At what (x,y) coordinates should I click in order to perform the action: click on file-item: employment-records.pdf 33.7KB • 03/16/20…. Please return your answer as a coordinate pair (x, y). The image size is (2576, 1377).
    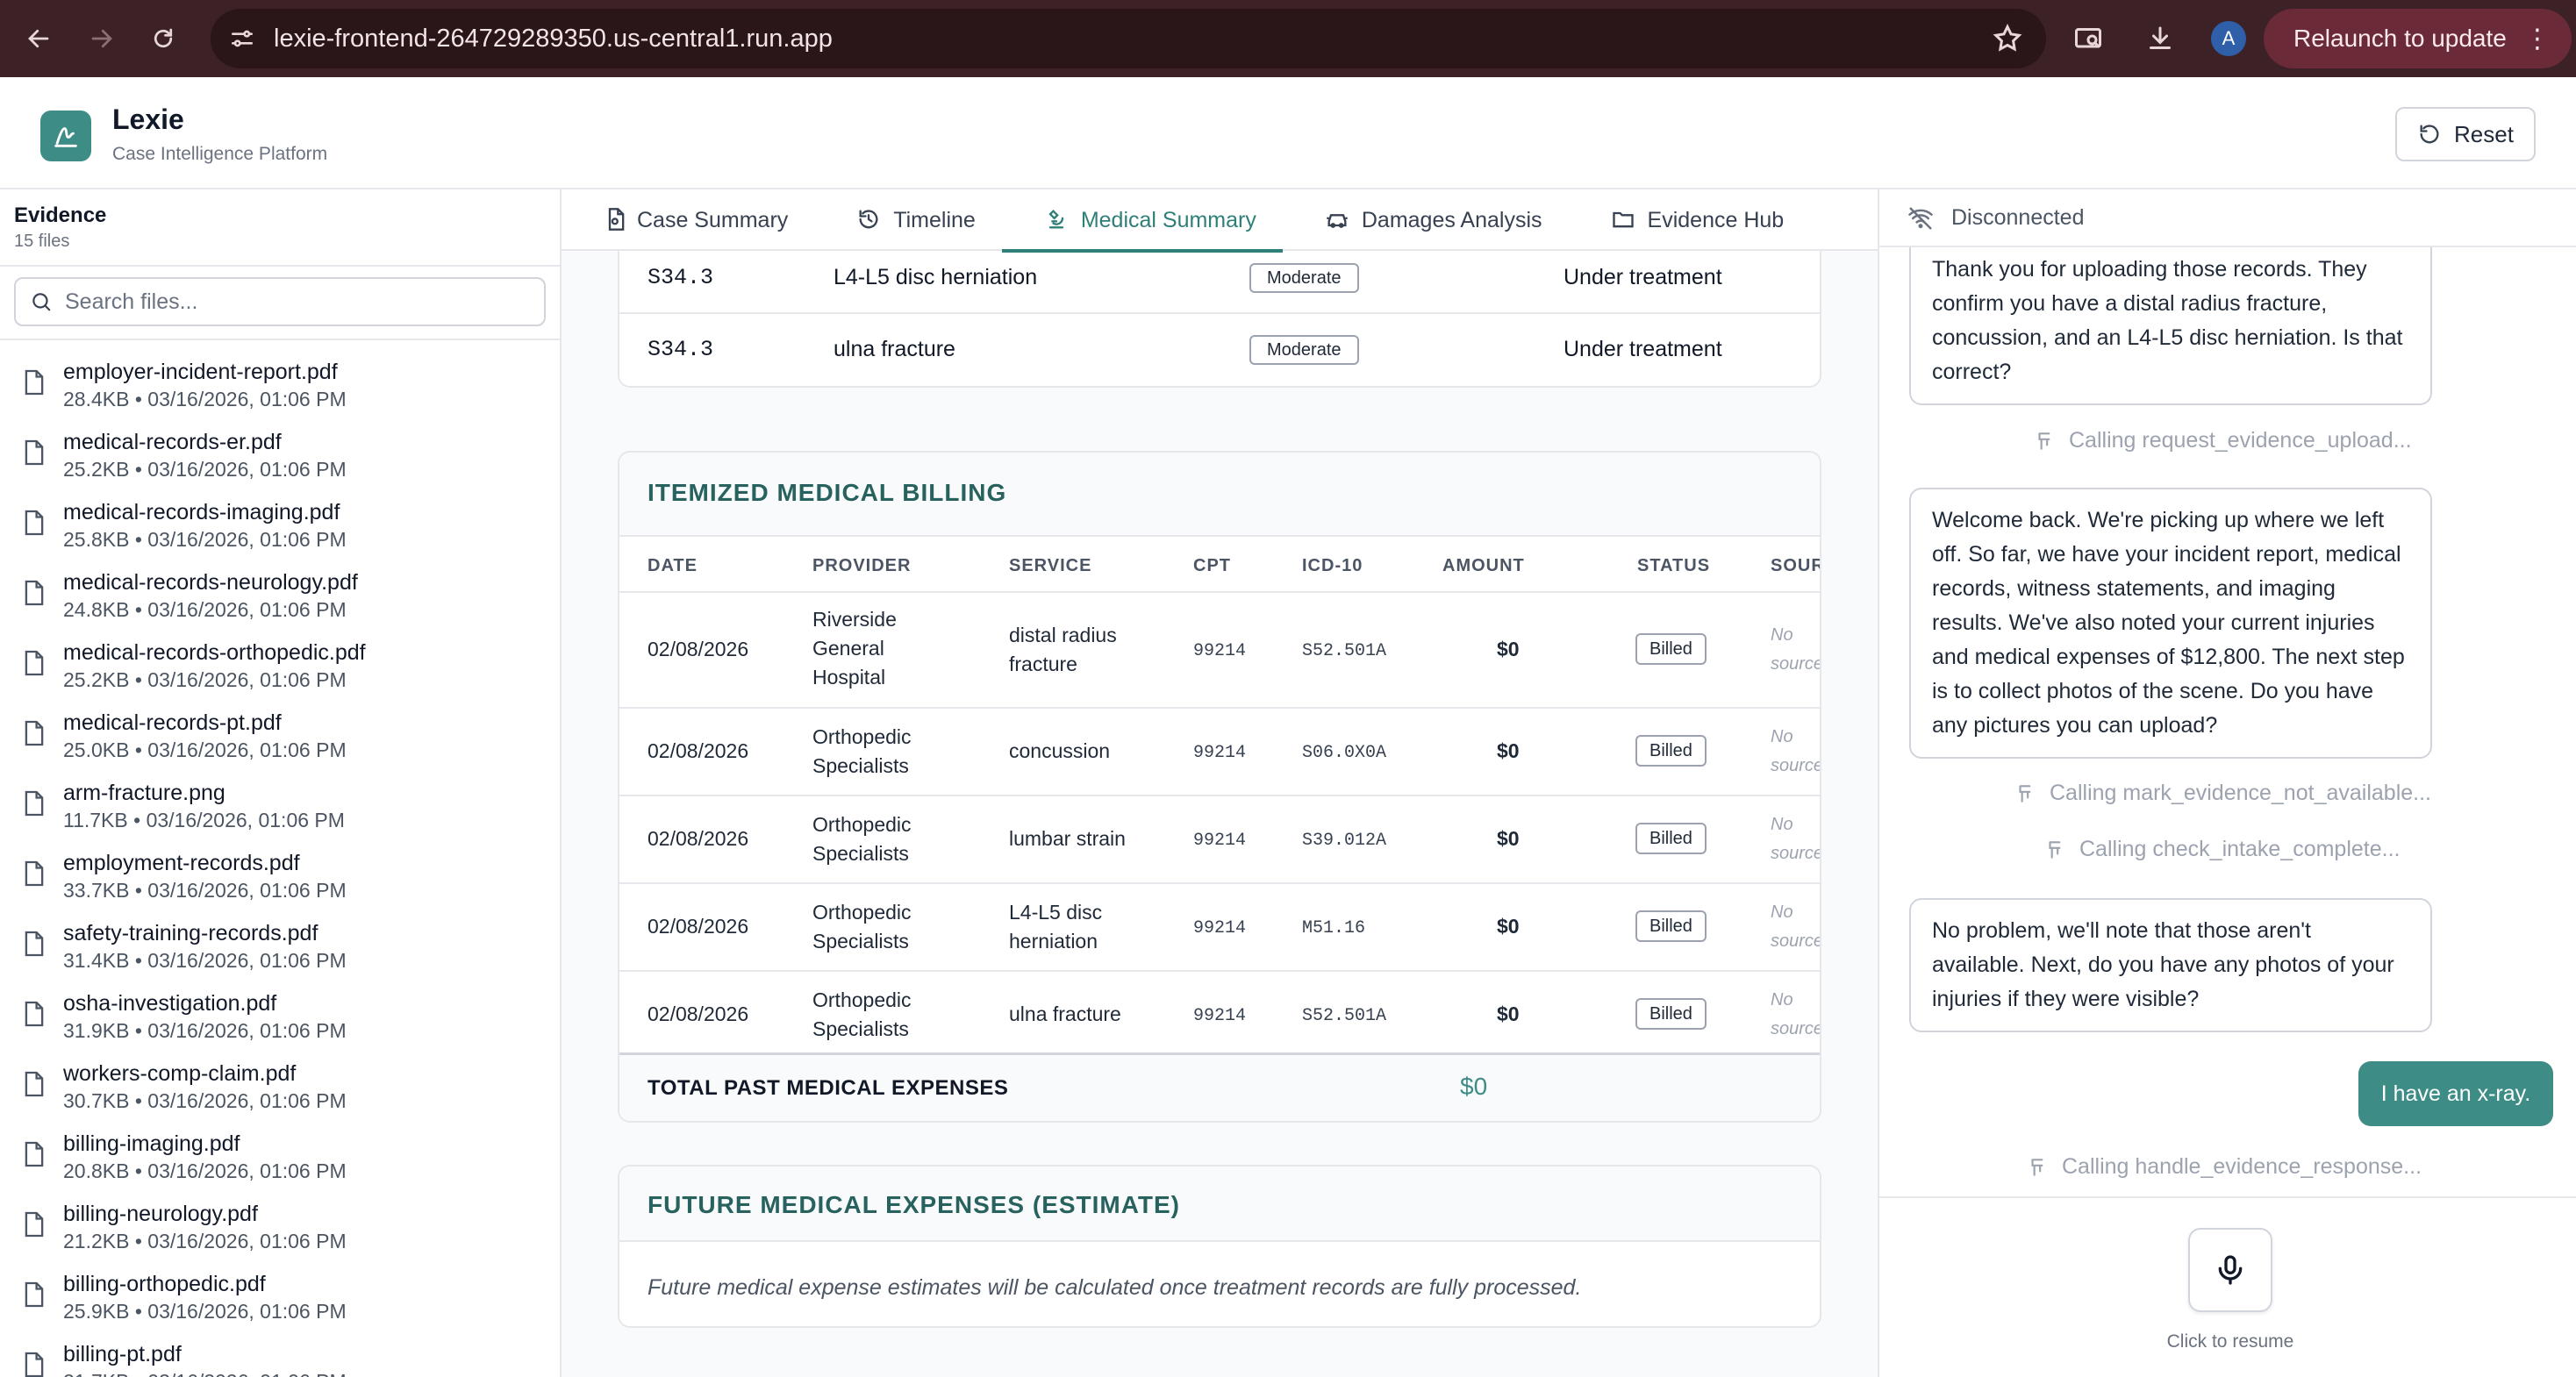
    Looking at the image, I should click on (280, 879).